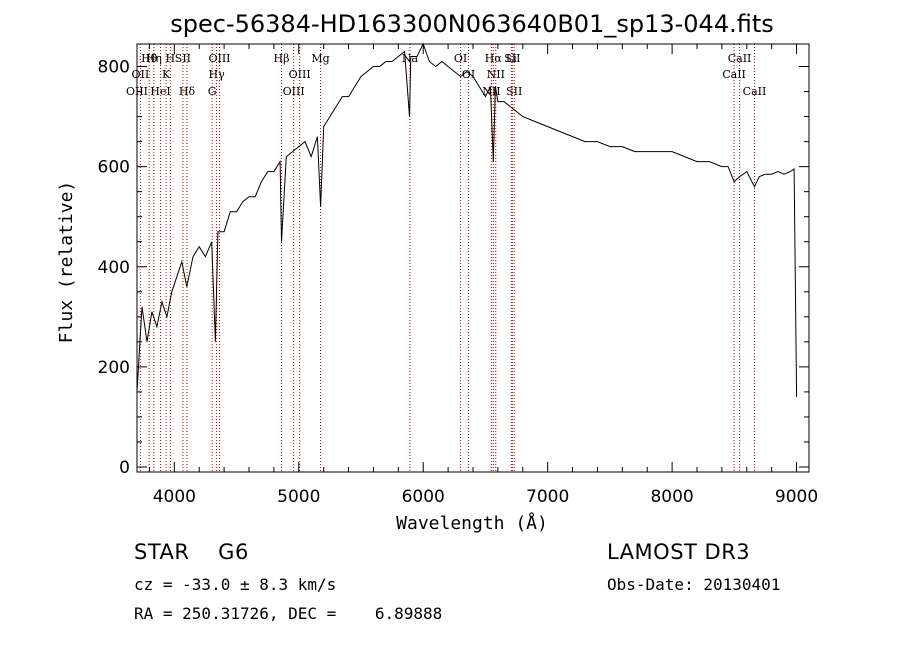 The image size is (900, 649). I want to click on y-axis-label: Flux (relative), so click(66, 262).